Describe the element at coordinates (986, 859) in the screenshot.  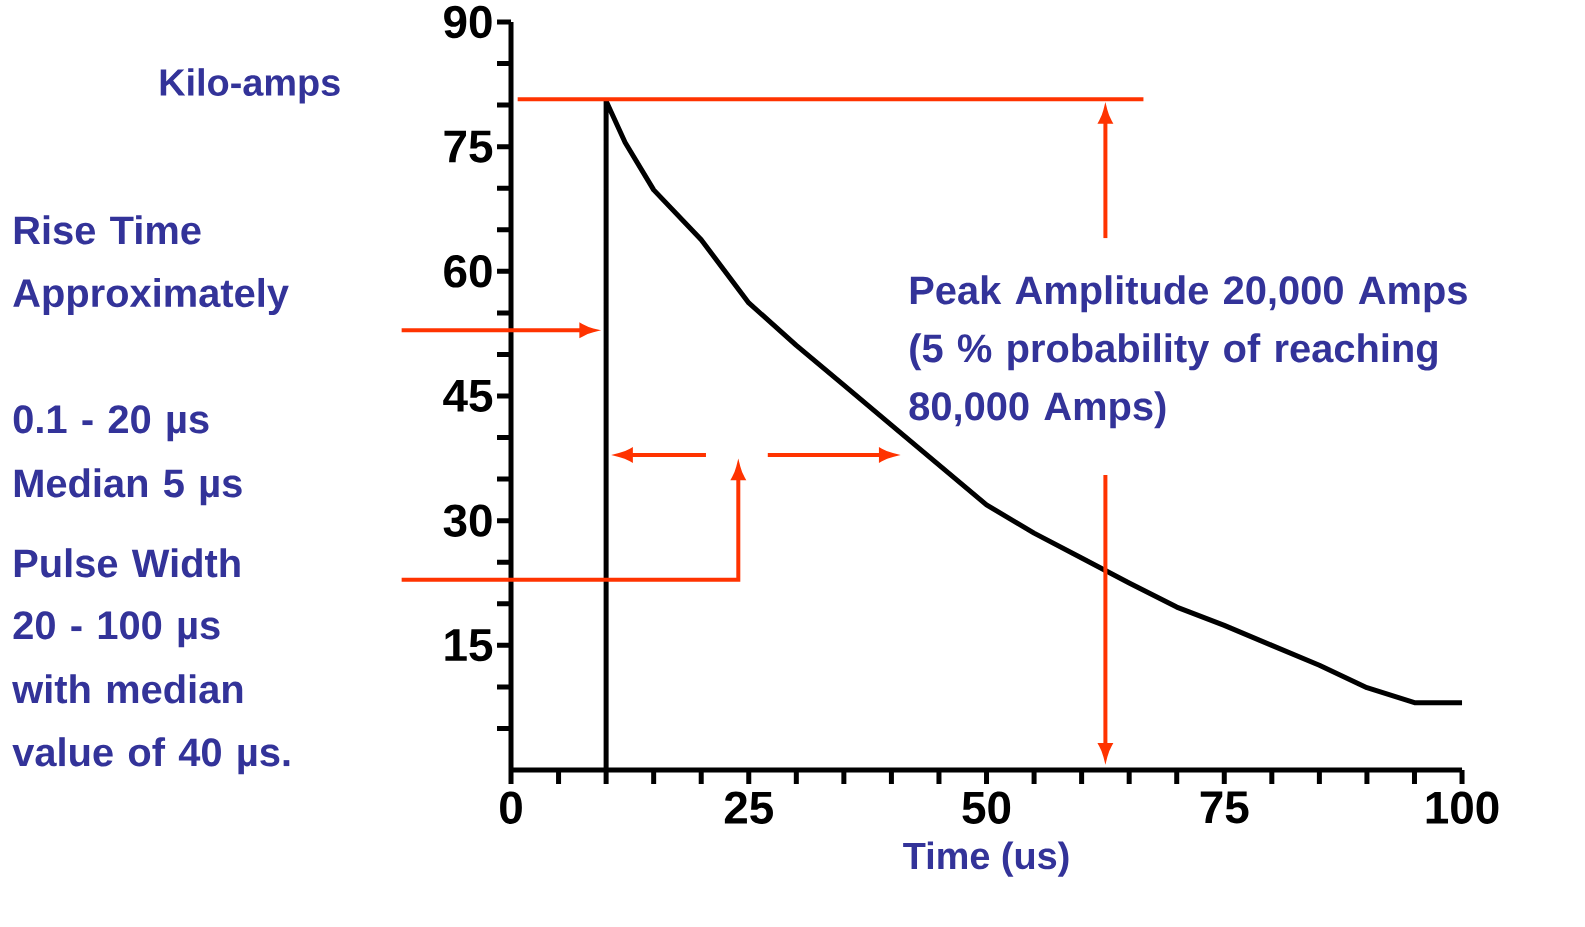
I see `x-axis-title: Time (us)` at that location.